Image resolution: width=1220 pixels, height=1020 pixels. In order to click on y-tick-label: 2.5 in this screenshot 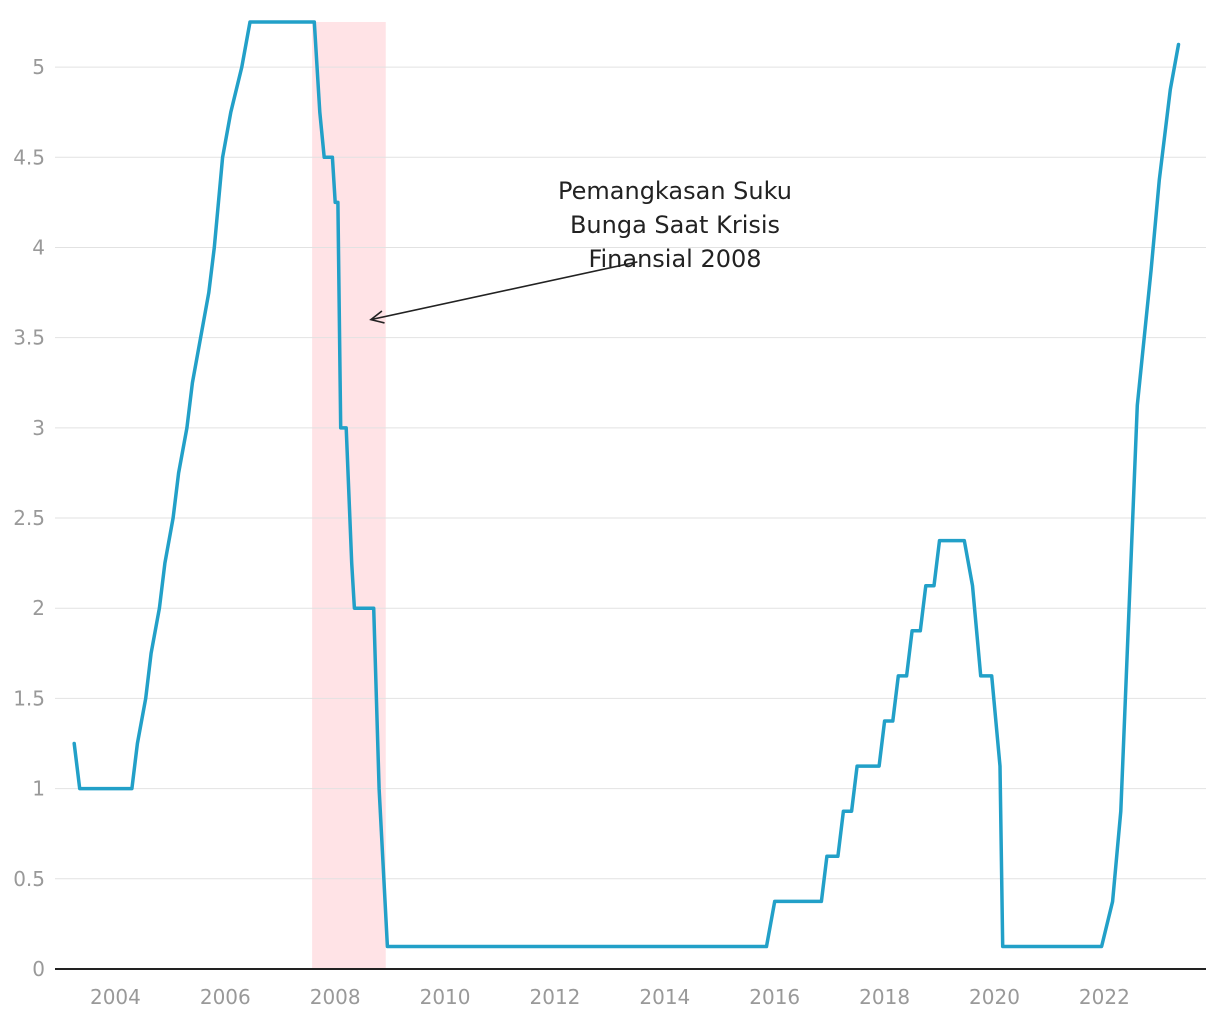, I will do `click(29, 518)`.